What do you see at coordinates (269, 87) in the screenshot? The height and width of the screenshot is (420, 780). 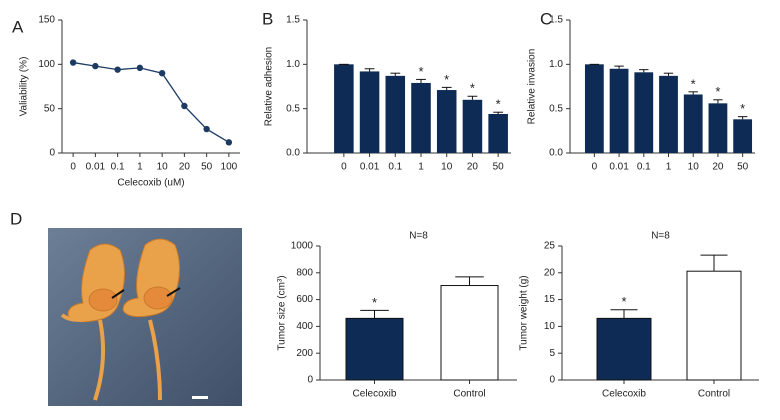 I see `y-axis-label: Relative adhesion` at bounding box center [269, 87].